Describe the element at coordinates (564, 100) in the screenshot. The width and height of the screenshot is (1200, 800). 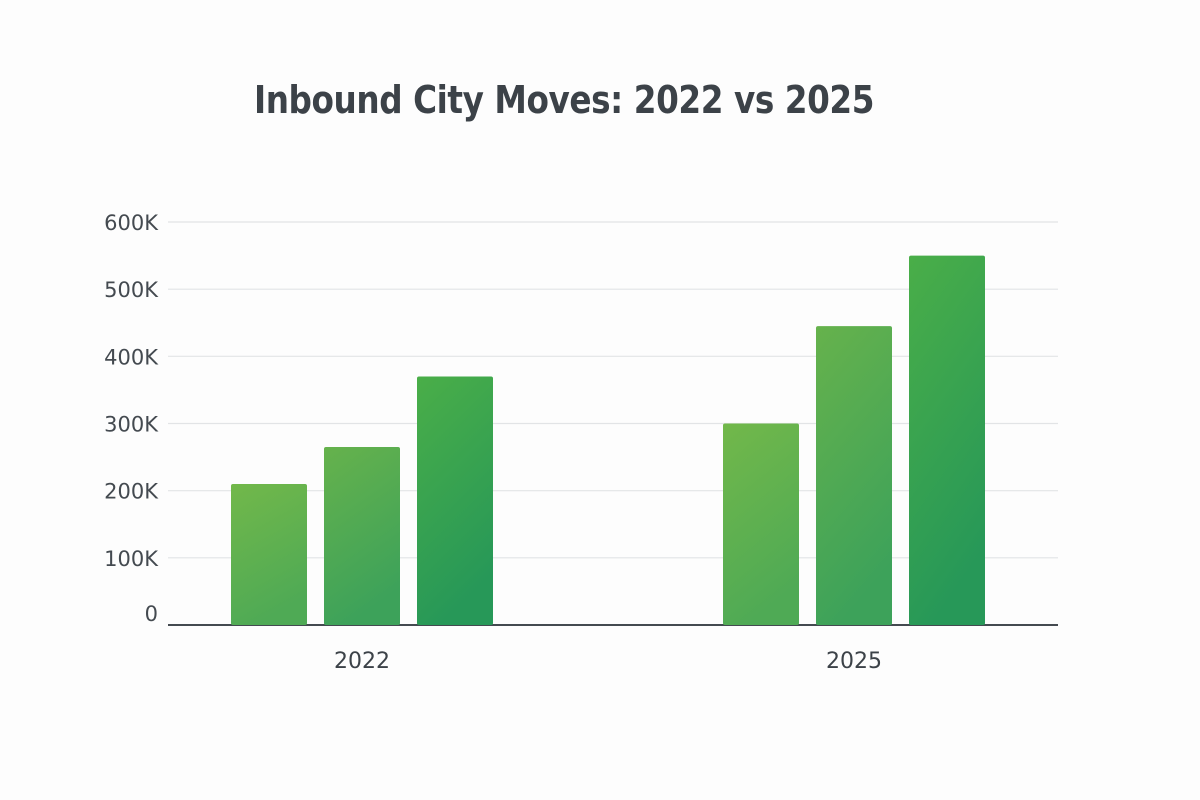
I see `chart-title: Inbound City Moves: 2022 vs 2025` at that location.